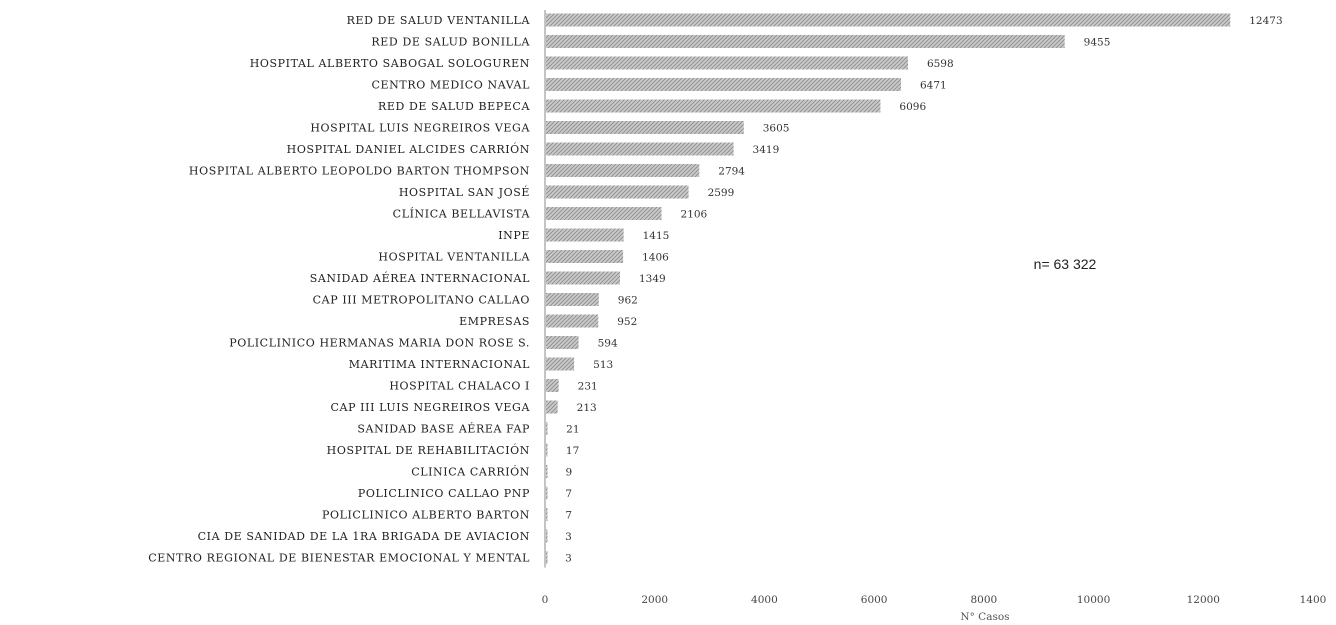 This screenshot has width=1336, height=625. What do you see at coordinates (656, 236) in the screenshot?
I see `value-label: 1415` at bounding box center [656, 236].